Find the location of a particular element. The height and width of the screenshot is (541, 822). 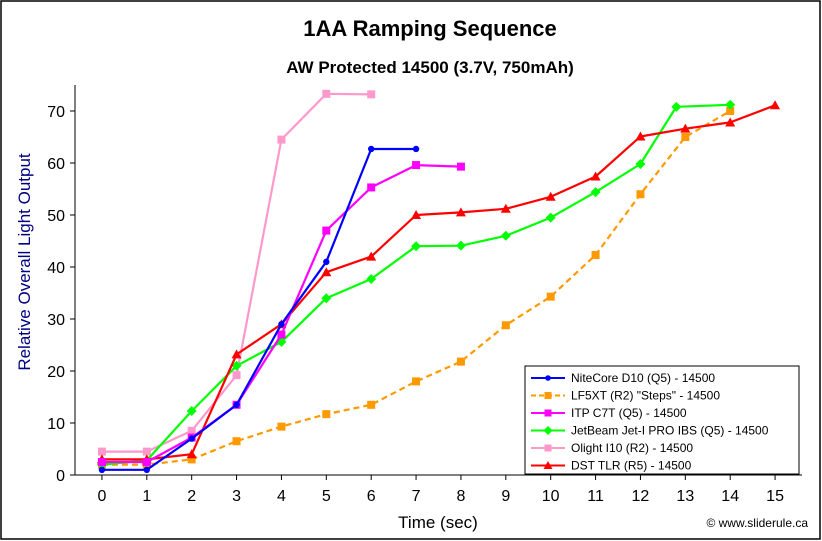

x-tick-label: 3 is located at coordinates (236, 496).